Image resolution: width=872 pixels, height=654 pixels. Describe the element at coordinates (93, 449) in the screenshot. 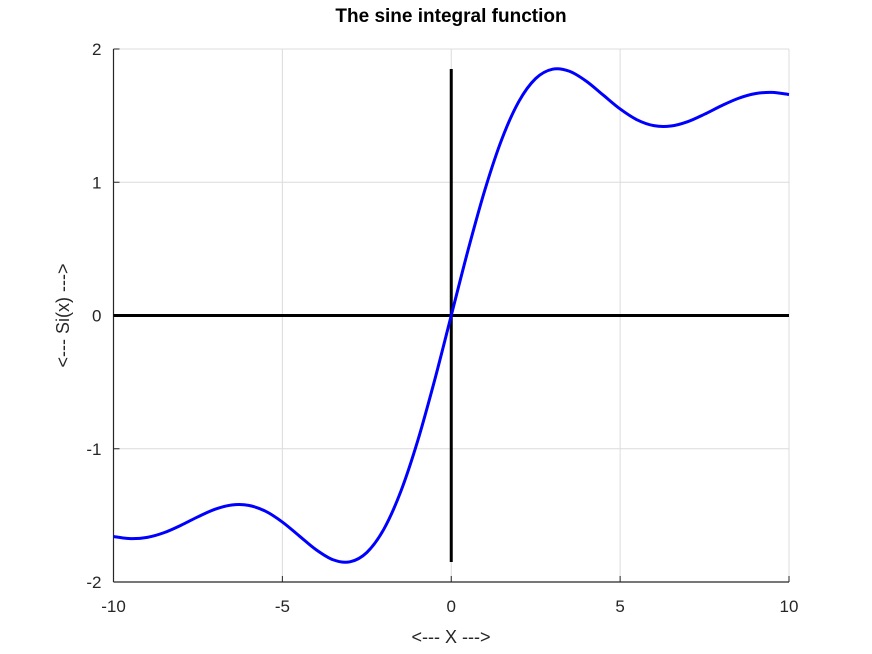

I see `y-tick-label: -1` at that location.